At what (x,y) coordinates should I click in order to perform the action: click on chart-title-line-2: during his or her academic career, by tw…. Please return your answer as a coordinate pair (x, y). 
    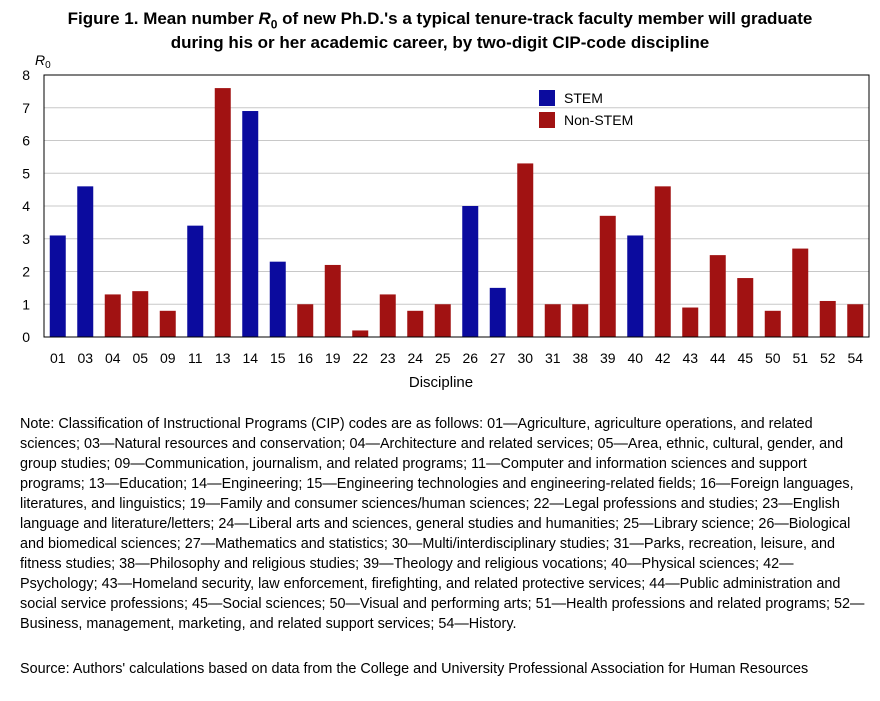
    Looking at the image, I should click on (440, 42).